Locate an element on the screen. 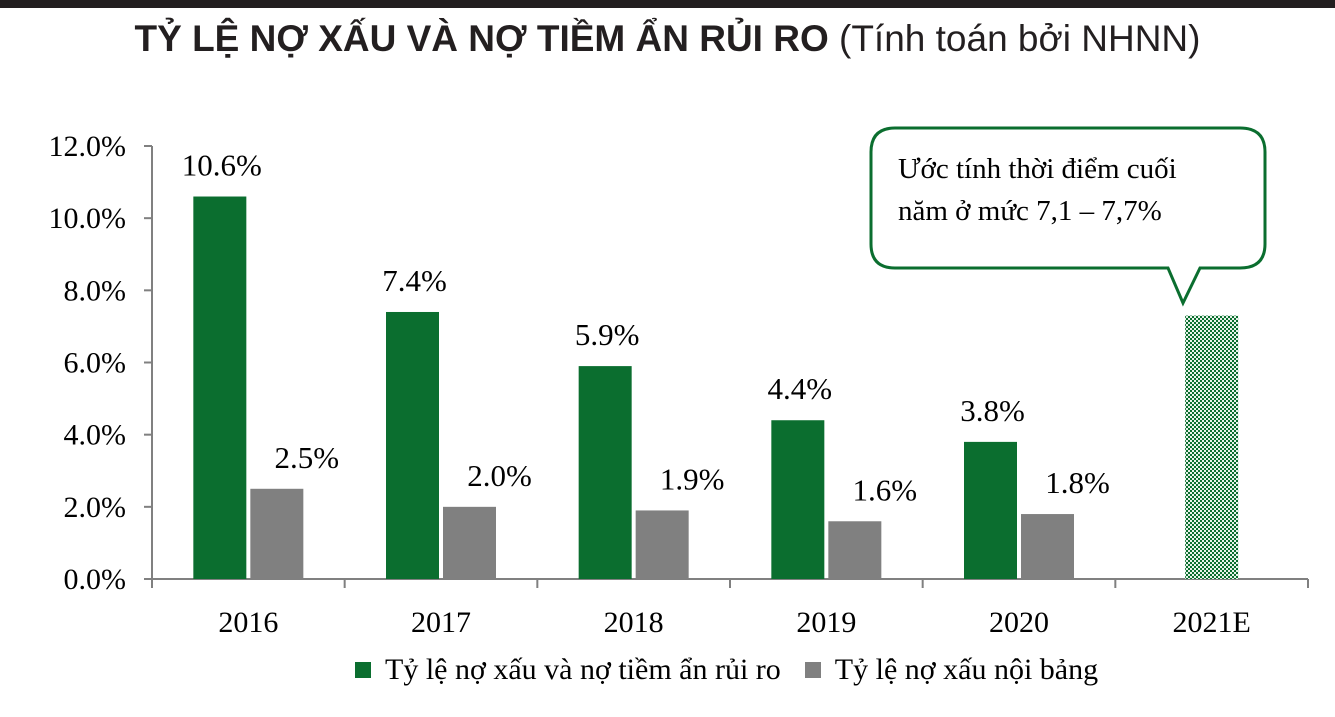 The image size is (1335, 717). y-tick-label: 12.0% is located at coordinates (88, 146).